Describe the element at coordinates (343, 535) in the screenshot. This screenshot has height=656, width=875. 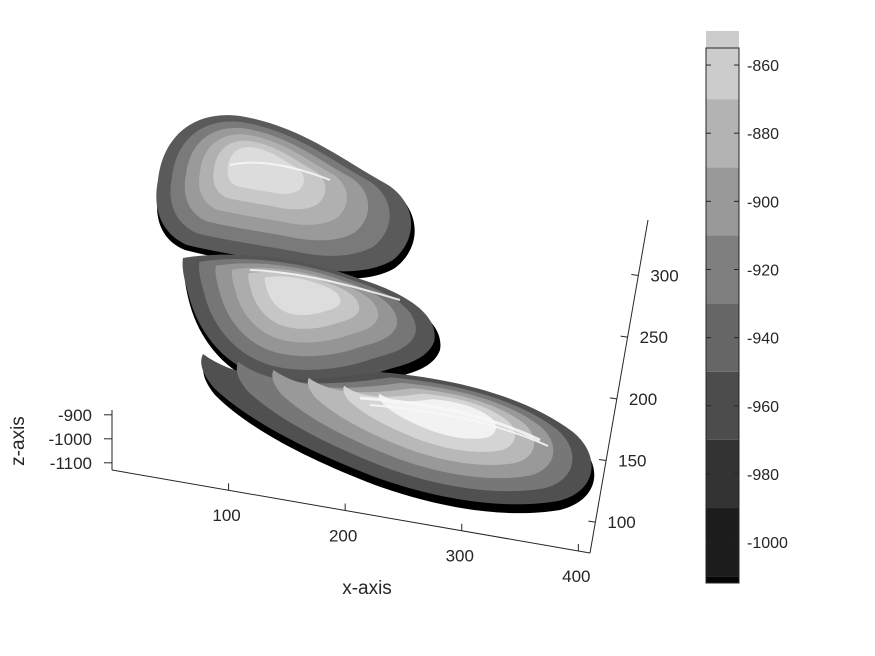
I see `x-tick-label: 200` at that location.